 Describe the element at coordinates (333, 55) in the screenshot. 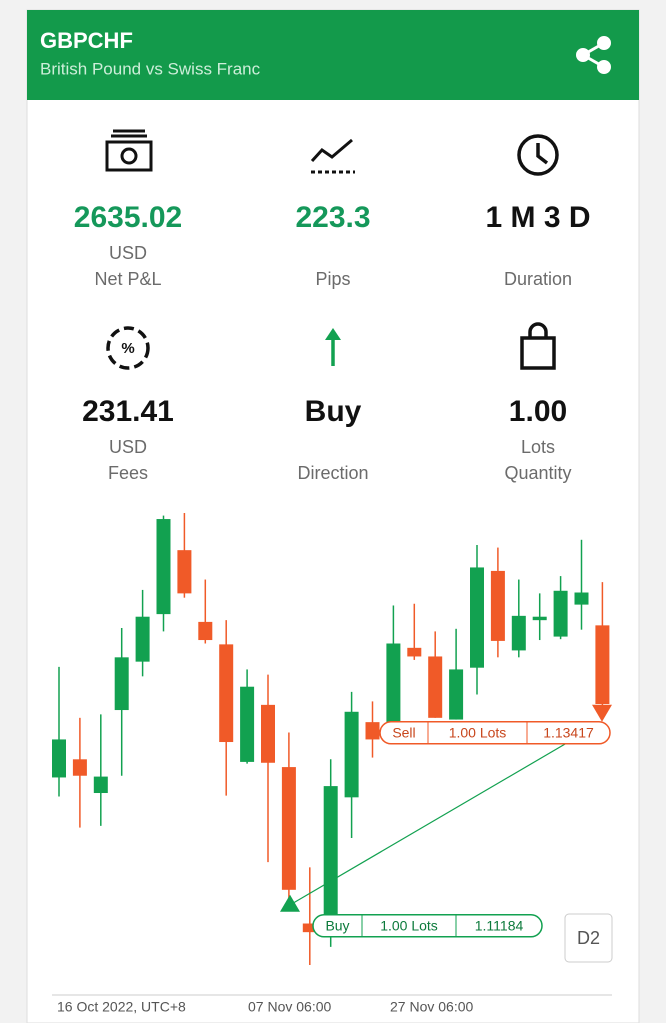

I see `header-bar` at that location.